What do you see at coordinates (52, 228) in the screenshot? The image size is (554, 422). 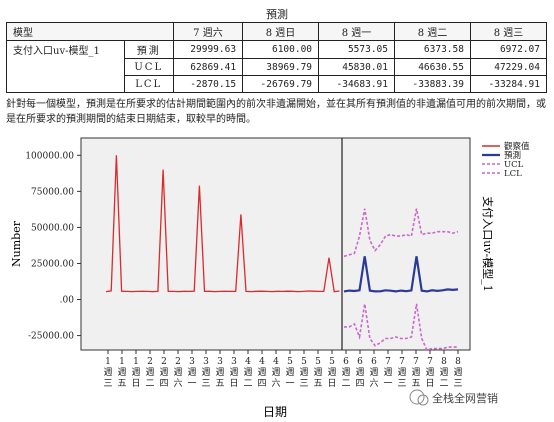 I see `y-tick-label: 50000.00` at bounding box center [52, 228].